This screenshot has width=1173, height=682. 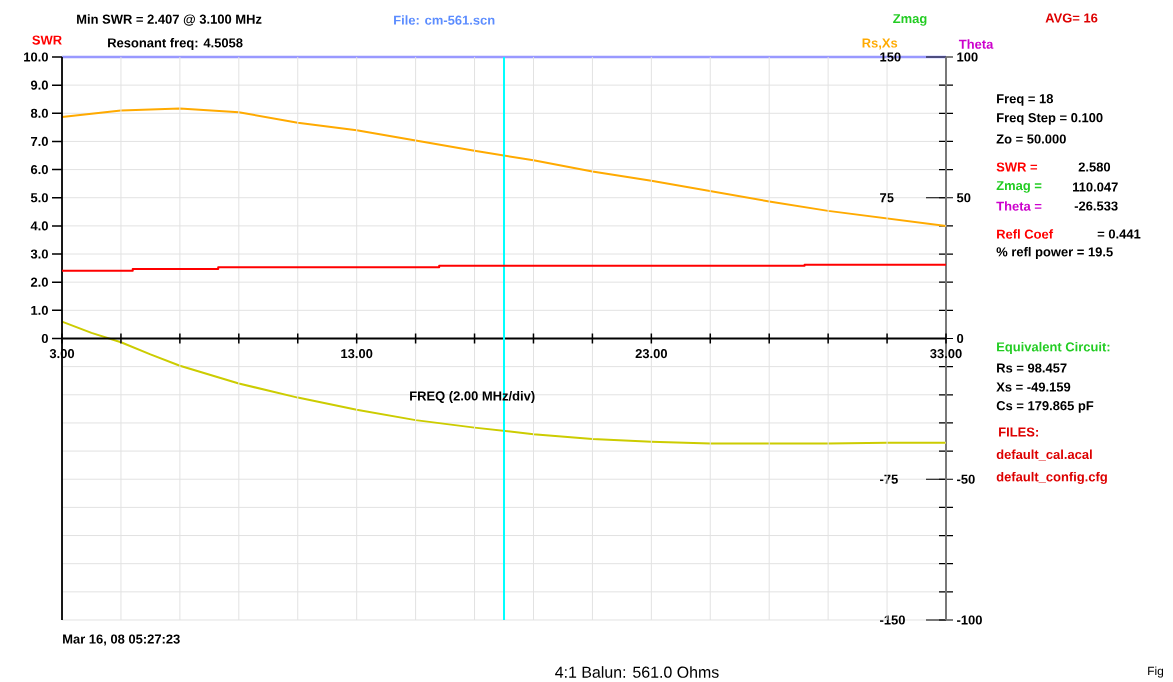 I want to click on text: Resonant freq: 4.5058, so click(x=175, y=44).